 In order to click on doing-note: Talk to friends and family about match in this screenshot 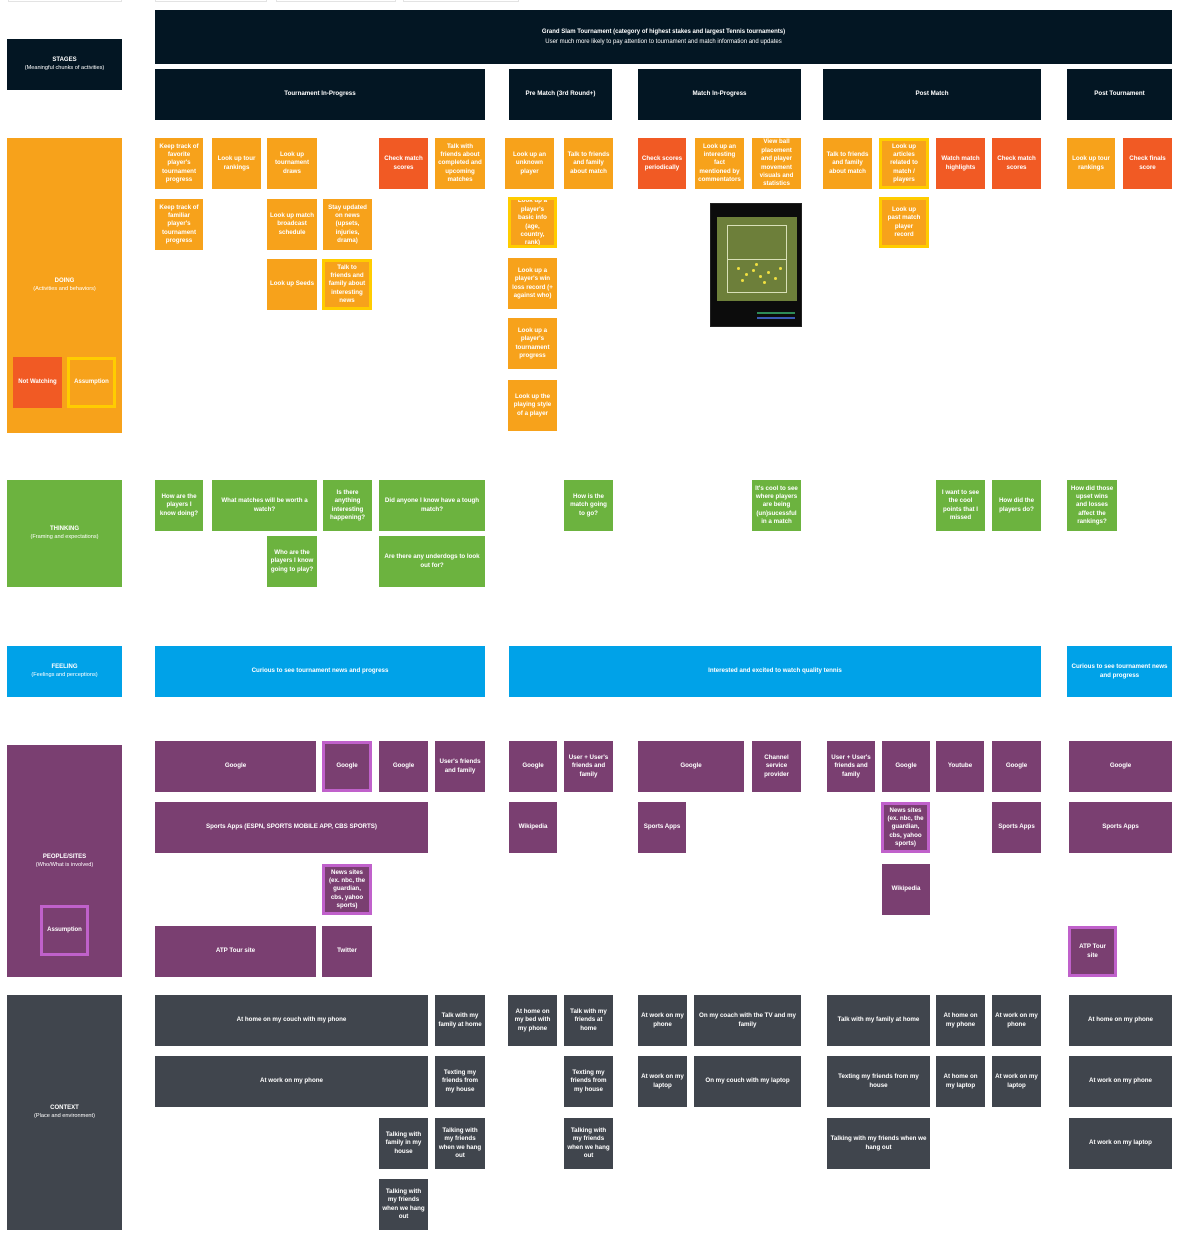, I will do `click(847, 163)`.